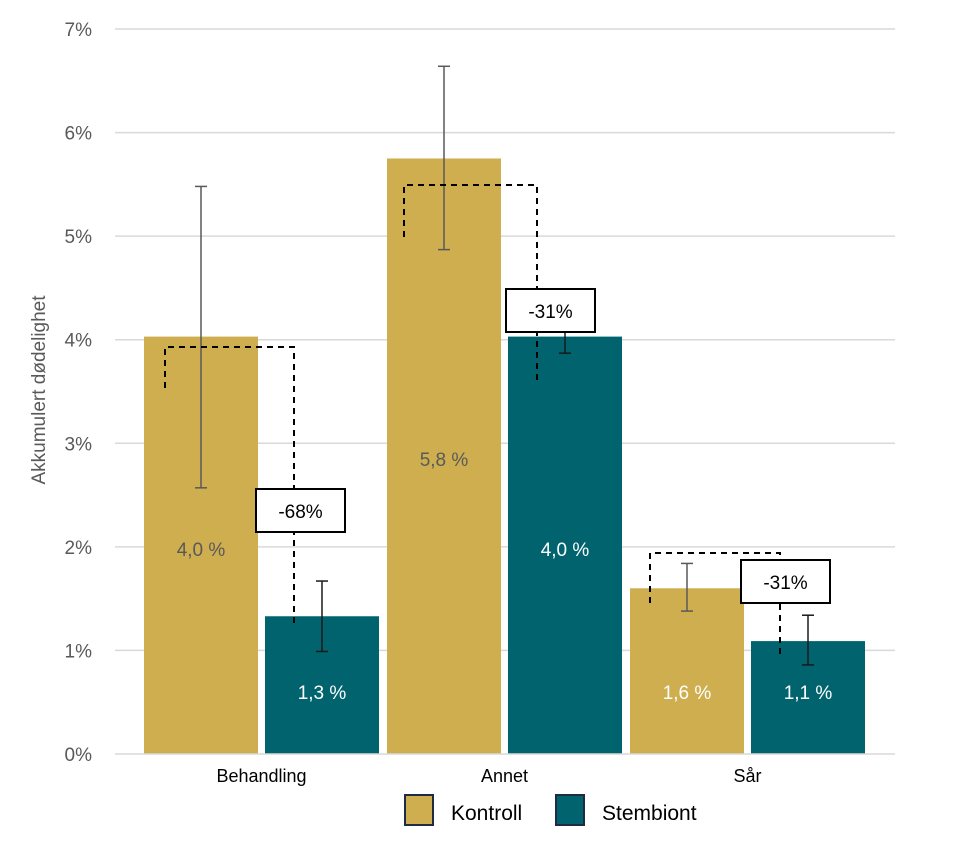  Describe the element at coordinates (419, 810) in the screenshot. I see `legend-swatch-kontroll` at that location.